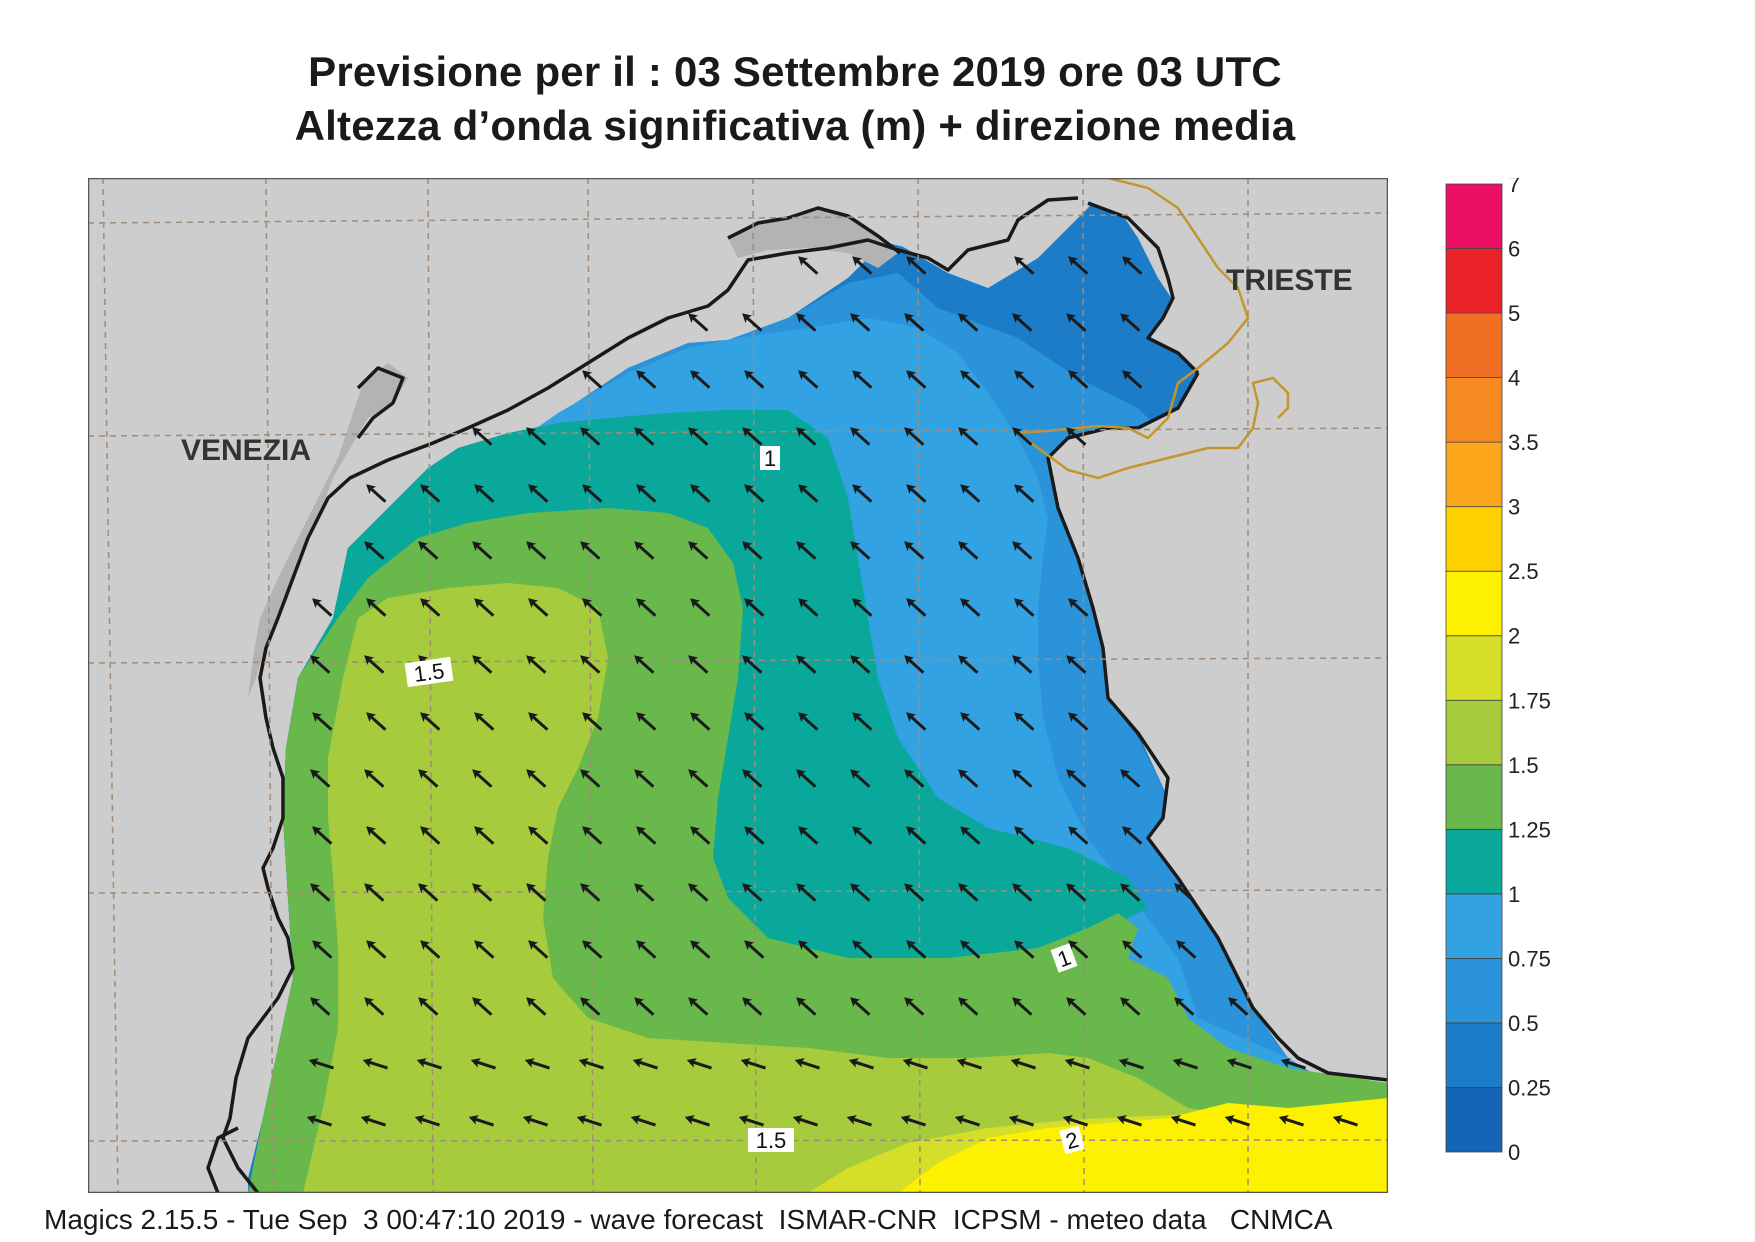 Image resolution: width=1755 pixels, height=1242 pixels. I want to click on wave-band-2-2.5, so click(1143, 1145).